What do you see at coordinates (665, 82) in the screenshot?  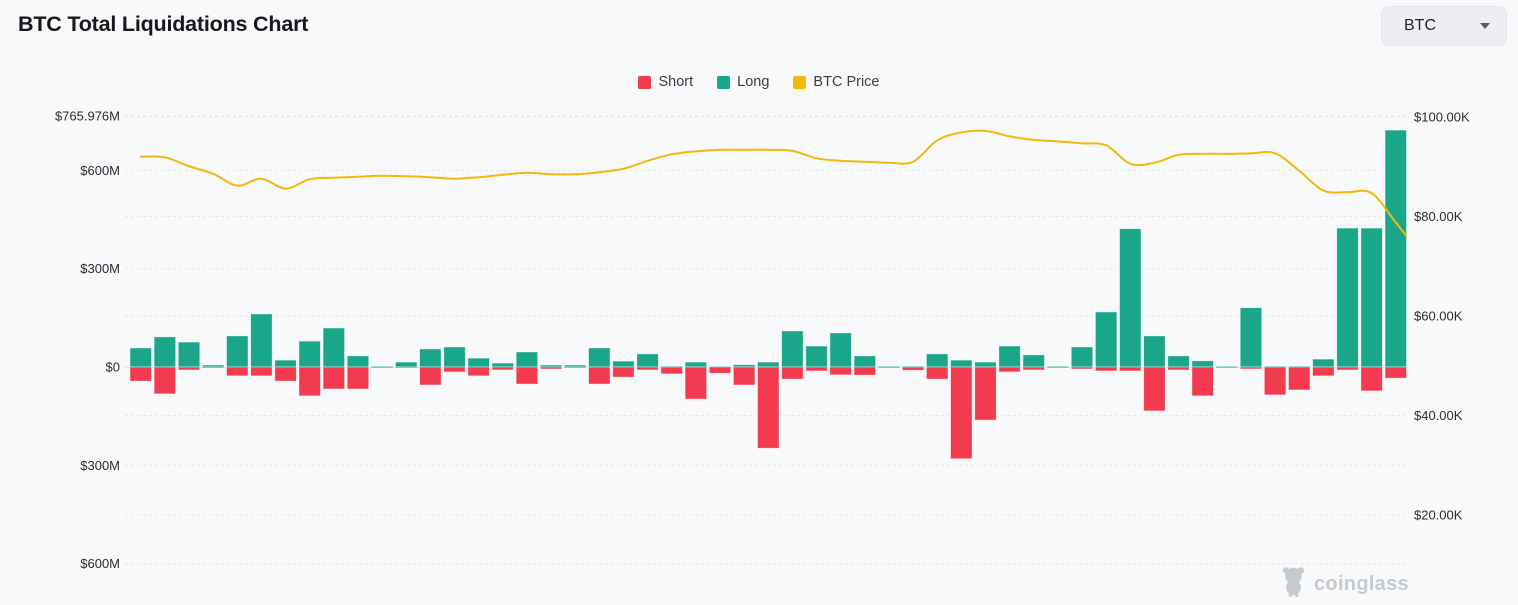 I see `legend-item-short: Short` at bounding box center [665, 82].